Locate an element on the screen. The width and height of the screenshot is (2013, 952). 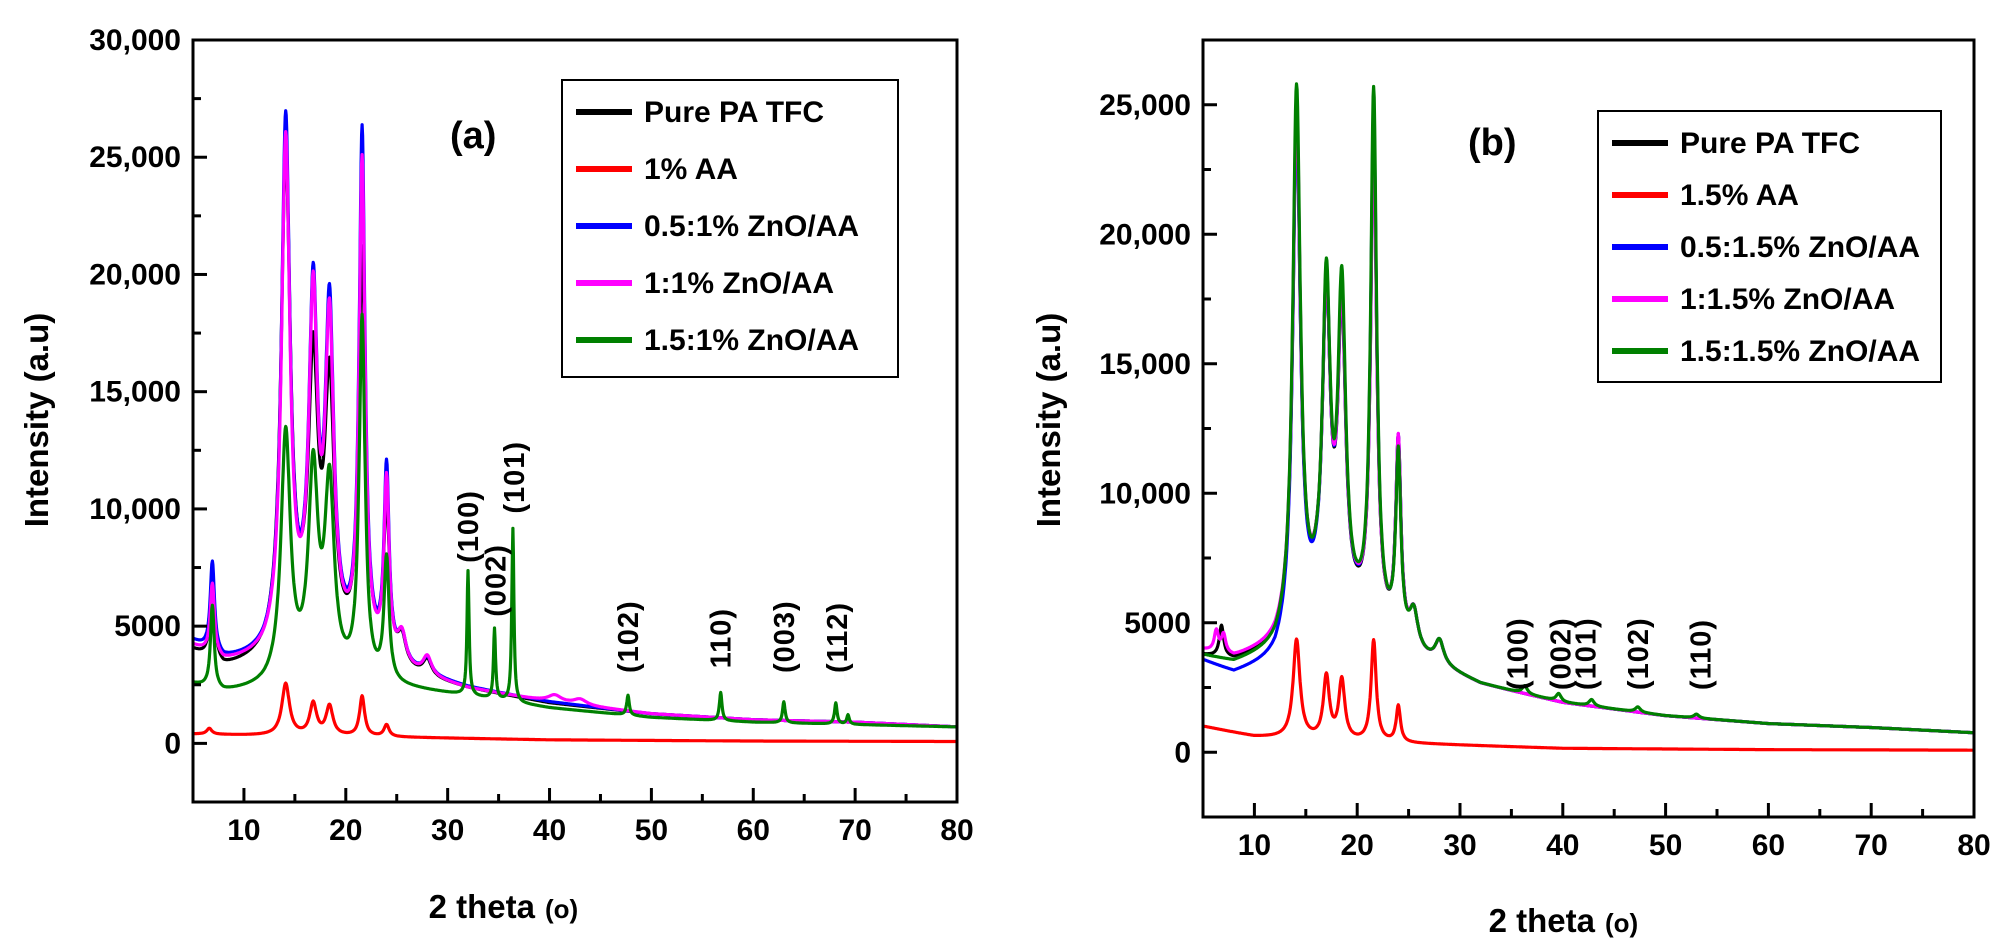
ytick-label-b-3: 15,000 is located at coordinates (1145, 364).